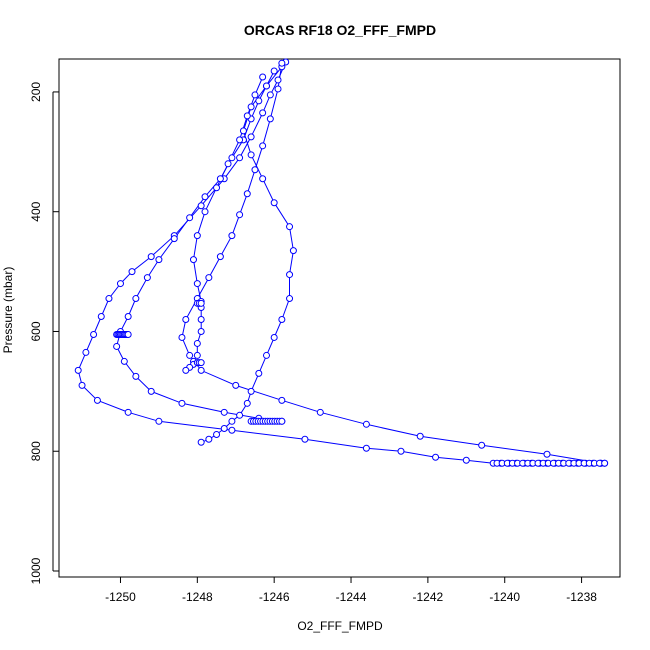 The width and height of the screenshot is (650, 650). I want to click on y-tick-label: 600, so click(36, 331).